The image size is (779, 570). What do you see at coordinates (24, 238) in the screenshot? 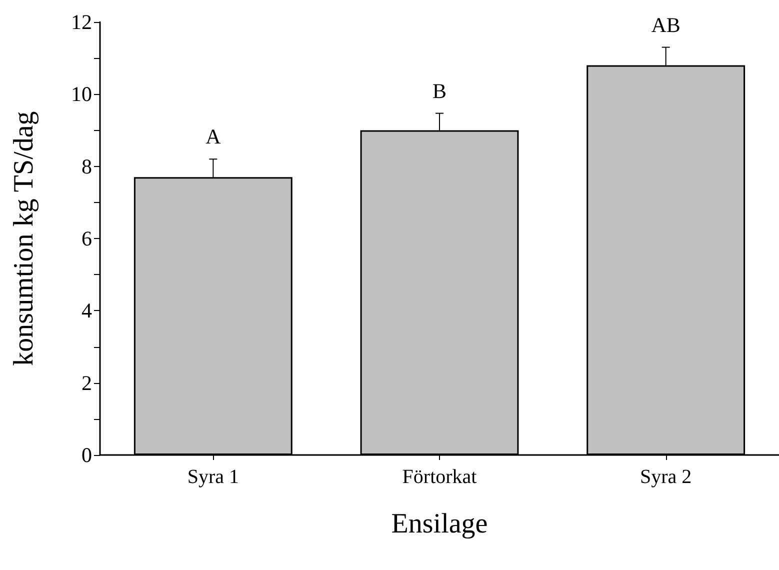
I see `y-axis-title: konsumtion kg TS/dag` at bounding box center [24, 238].